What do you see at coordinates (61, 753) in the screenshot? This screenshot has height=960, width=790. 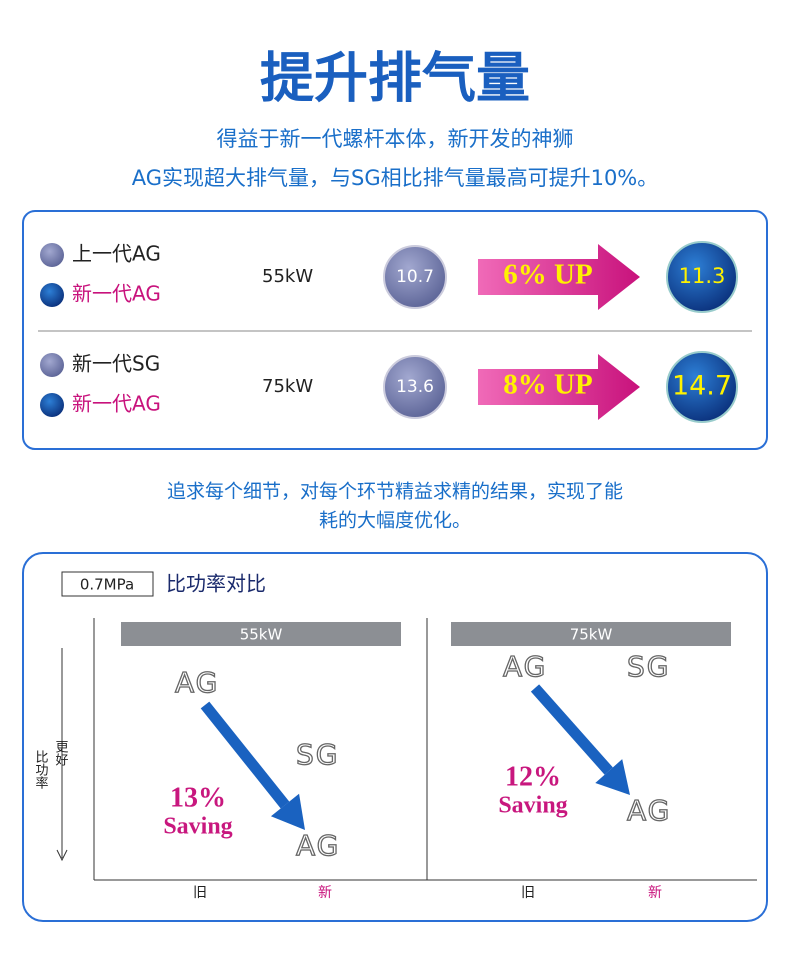 I see `y-direction: 更好` at bounding box center [61, 753].